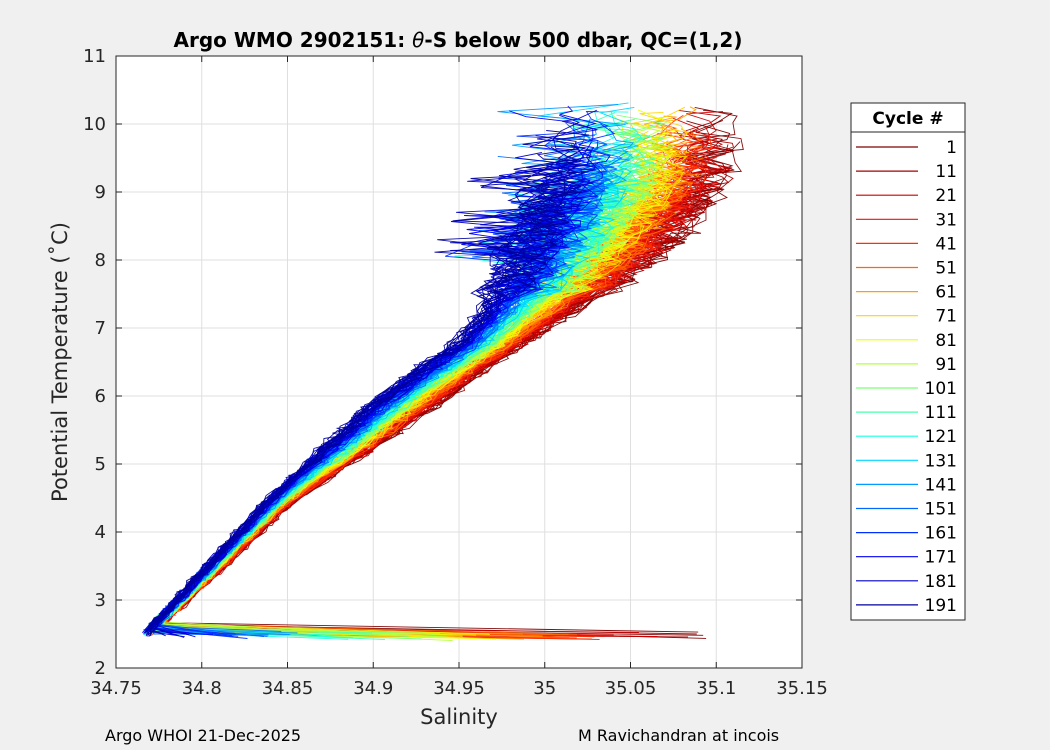 Image resolution: width=1050 pixels, height=750 pixels. I want to click on footer-left: Argo WHOI 21-Dec-2025, so click(203, 735).